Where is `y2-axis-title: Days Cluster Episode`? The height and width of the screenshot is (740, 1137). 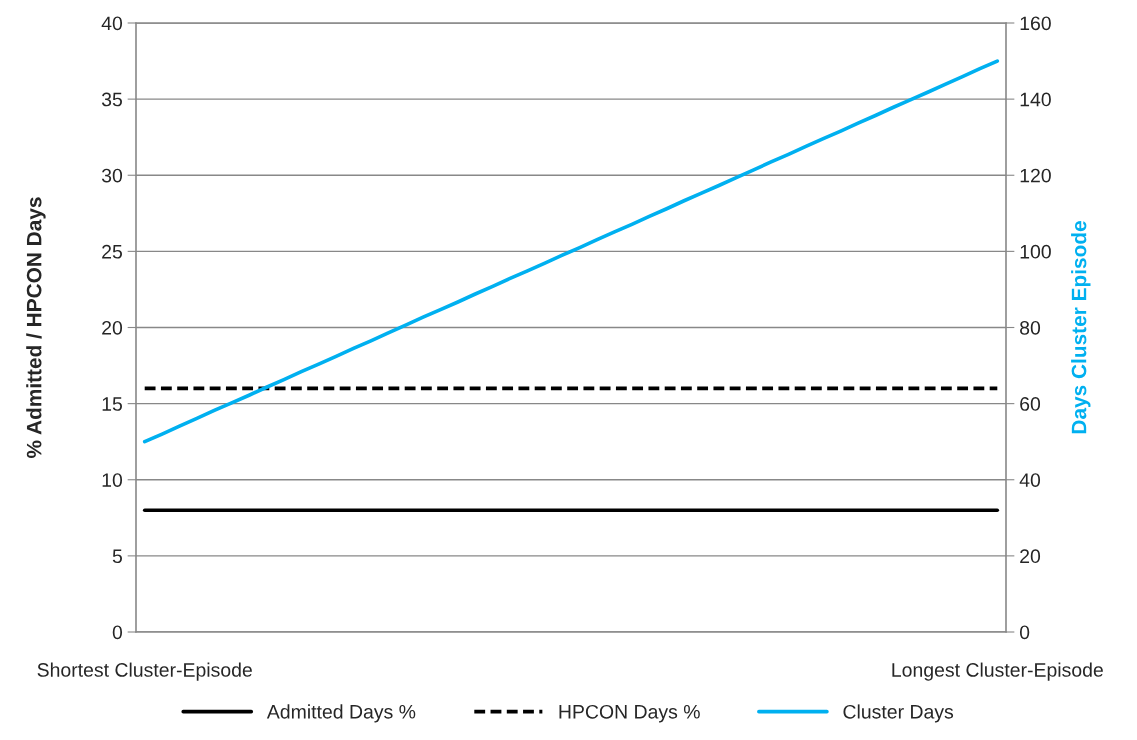 y2-axis-title: Days Cluster Episode is located at coordinates (1081, 327).